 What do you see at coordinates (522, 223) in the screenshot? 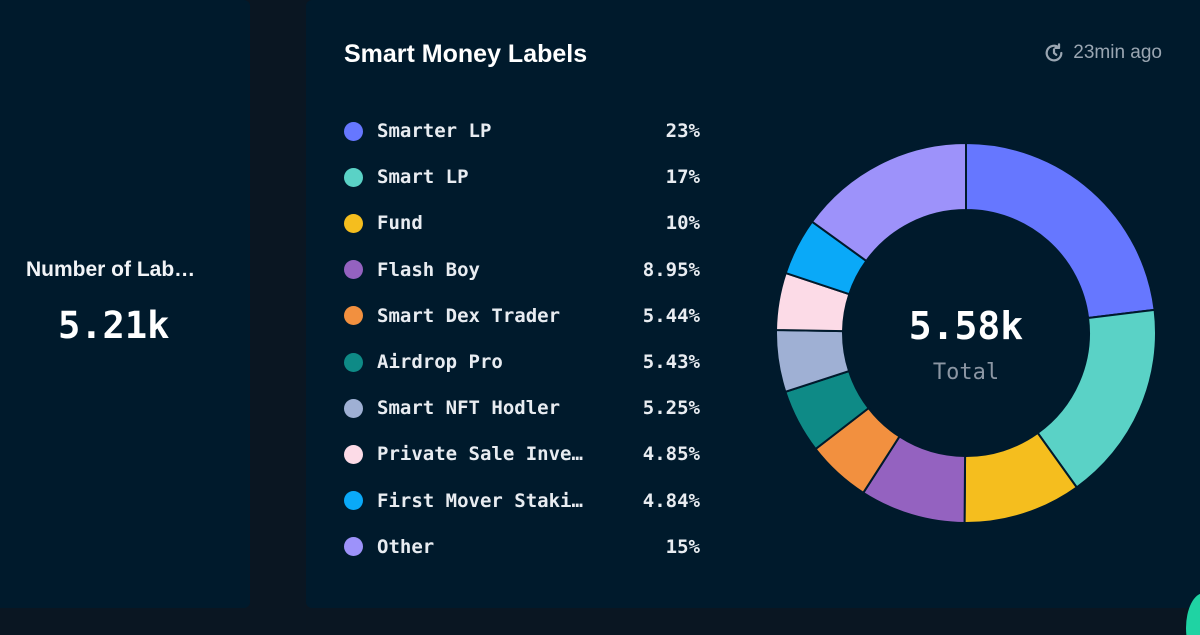
I see `legend-item: Fund 10%` at bounding box center [522, 223].